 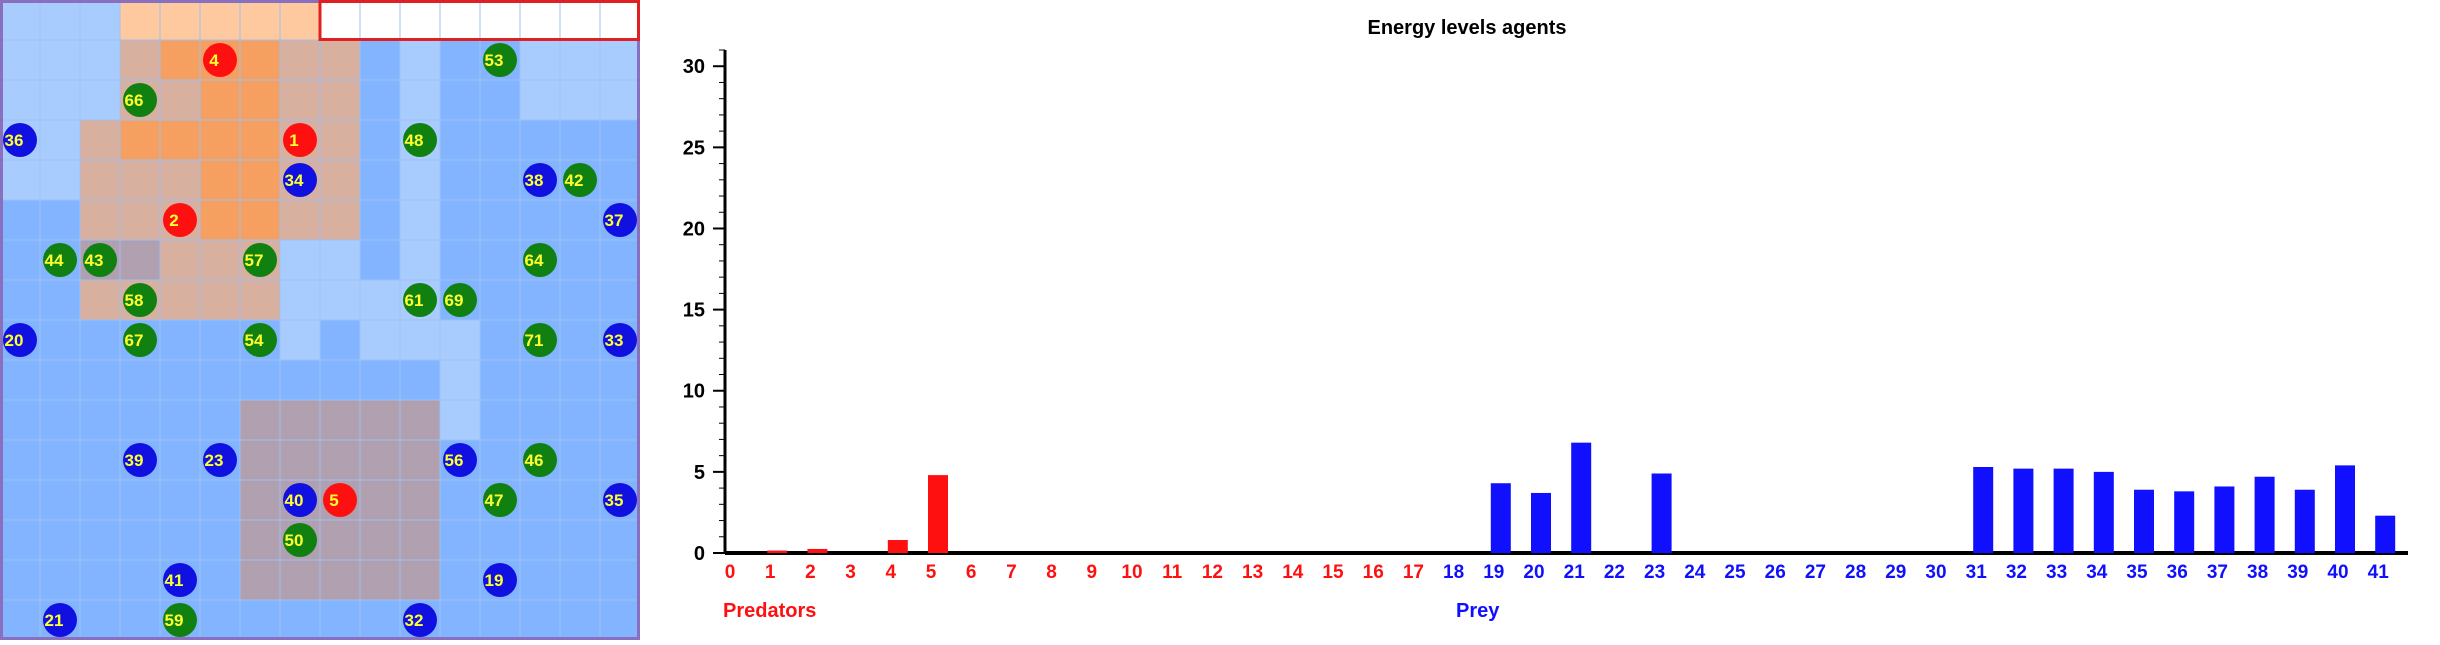 What do you see at coordinates (1413, 572) in the screenshot?
I see `x-tick-label: 17` at bounding box center [1413, 572].